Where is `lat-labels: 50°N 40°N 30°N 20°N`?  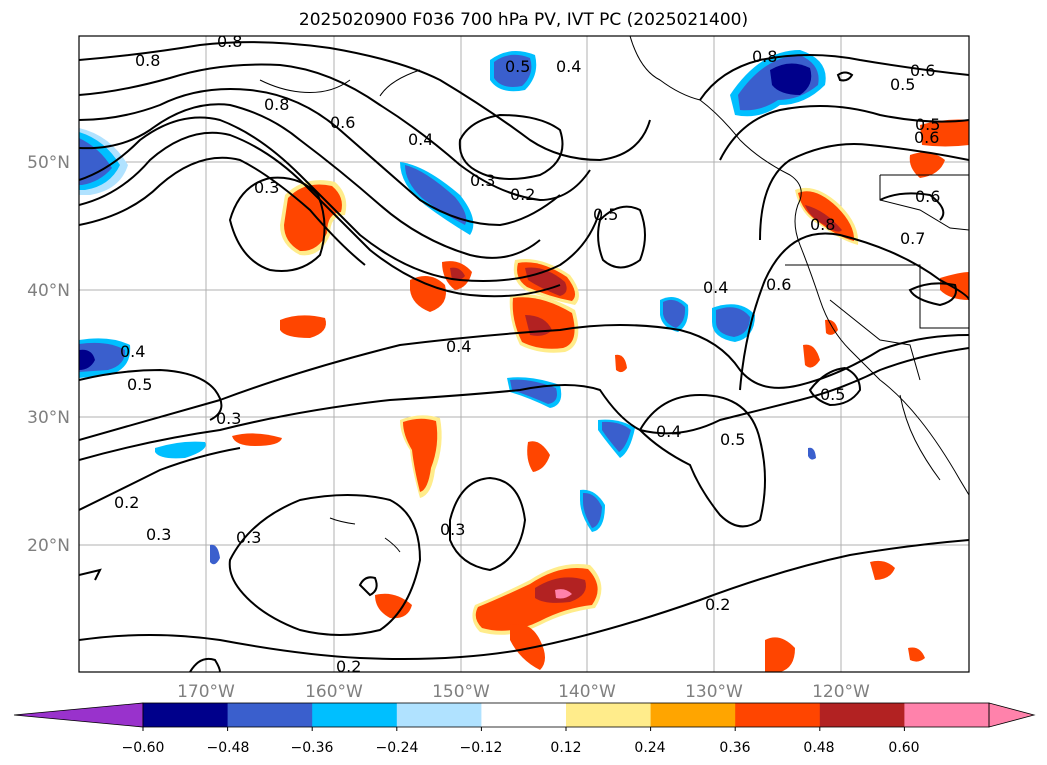
lat-labels: 50°N 40°N 30°N 20°N is located at coordinates (48, 354).